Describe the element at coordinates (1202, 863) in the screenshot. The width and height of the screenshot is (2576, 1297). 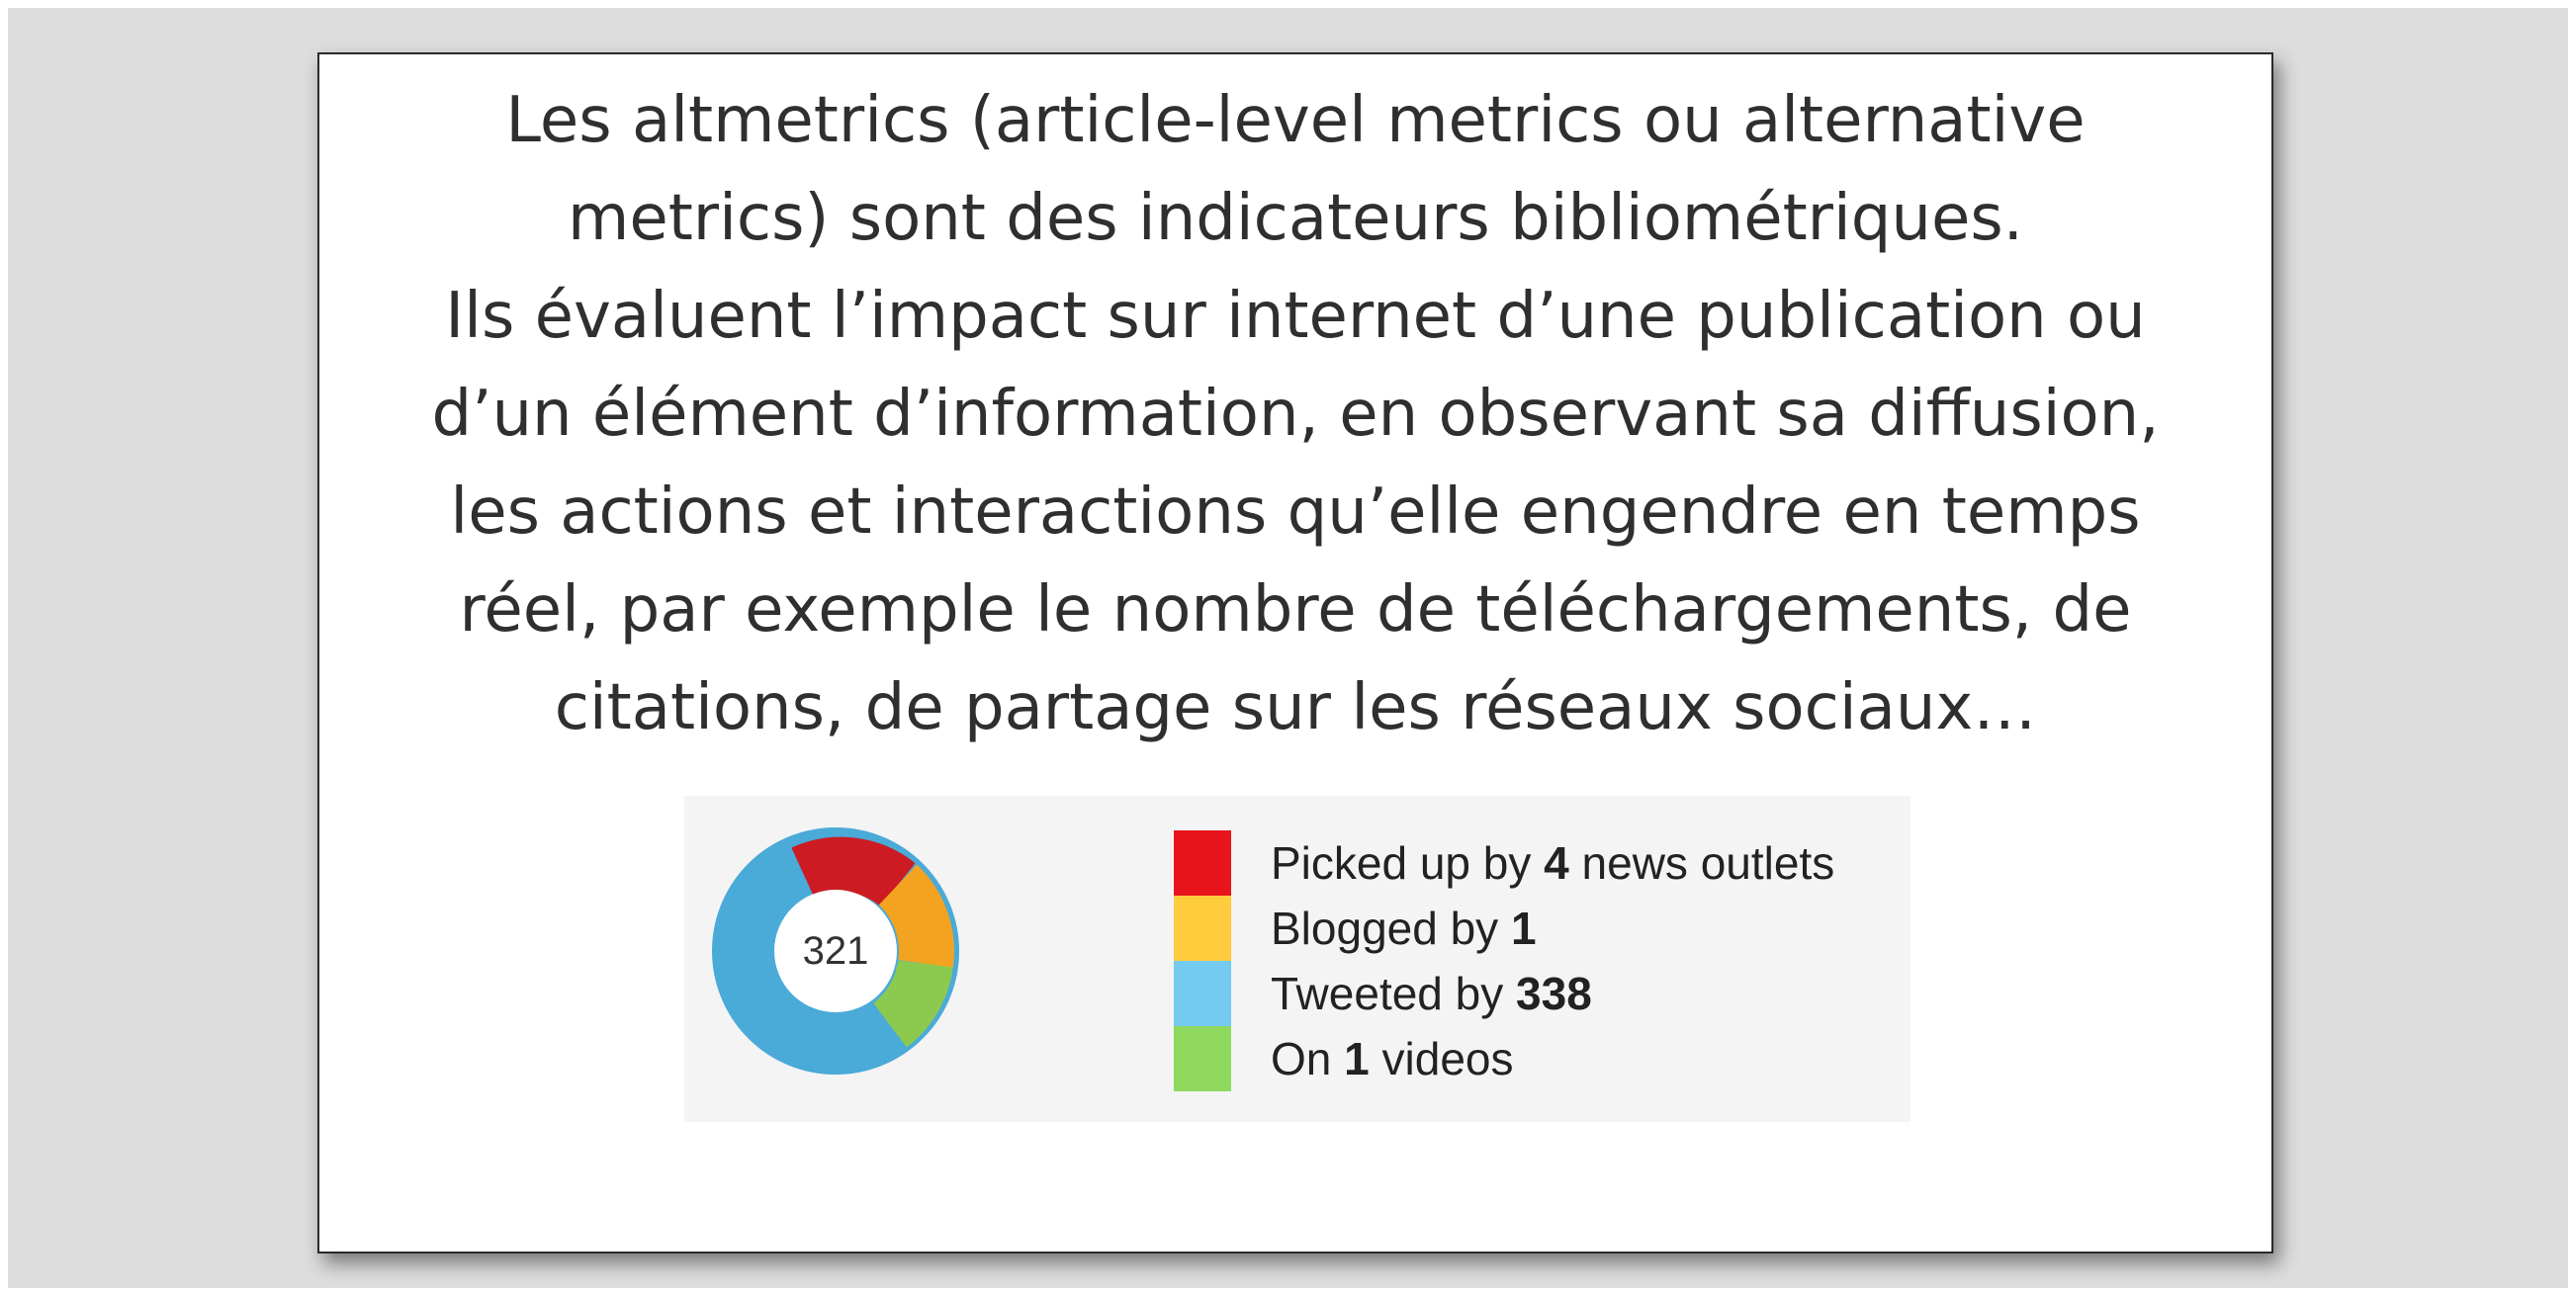
I see `news-swatch` at that location.